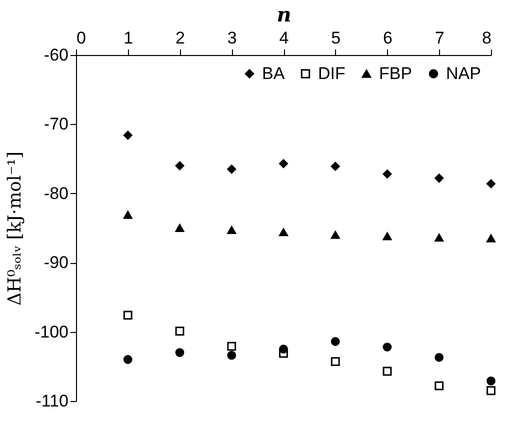  Describe the element at coordinates (463, 73) in the screenshot. I see `legend-label: NAP` at that location.